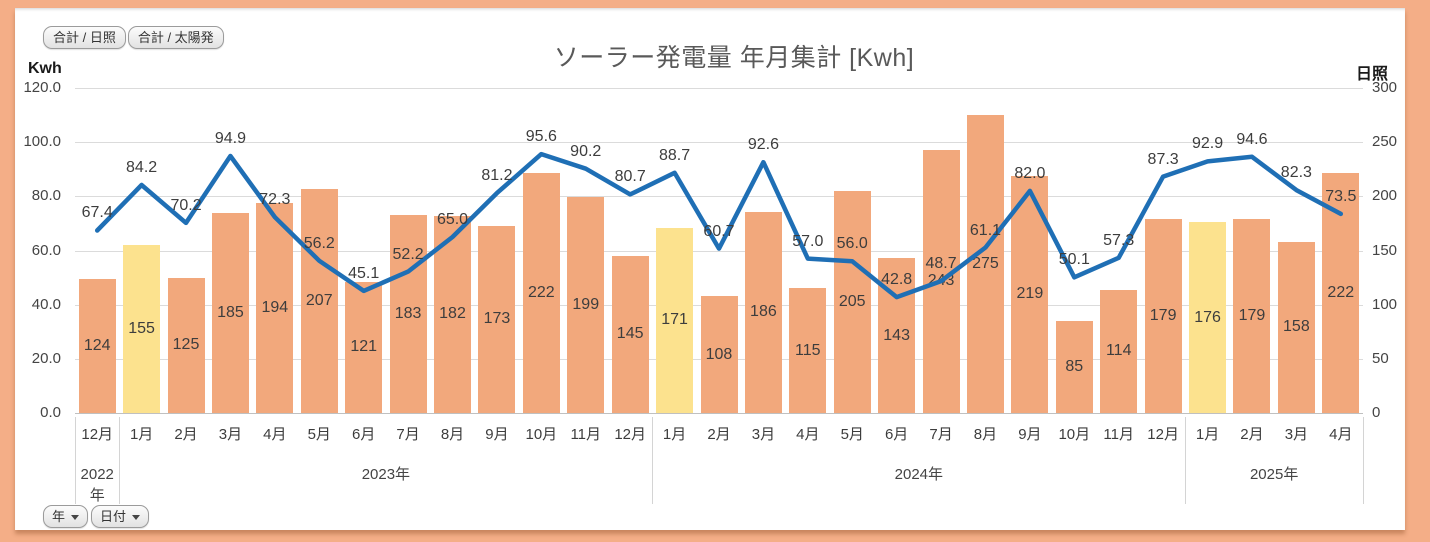  What do you see at coordinates (452, 219) in the screenshot?
I see `line-data-label: 65.0` at bounding box center [452, 219].